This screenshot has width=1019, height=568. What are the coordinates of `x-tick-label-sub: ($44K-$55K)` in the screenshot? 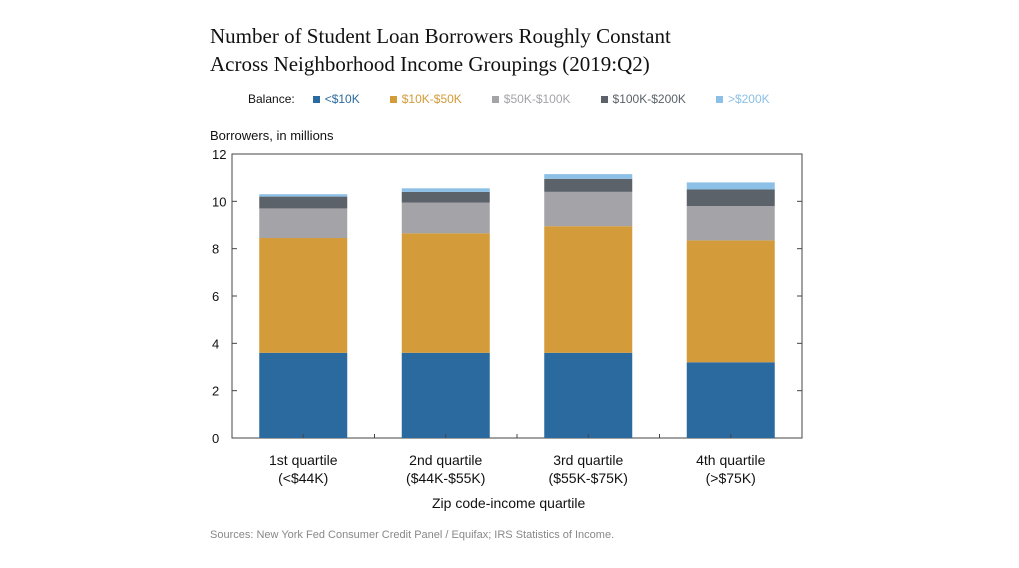 It's located at (445, 478).